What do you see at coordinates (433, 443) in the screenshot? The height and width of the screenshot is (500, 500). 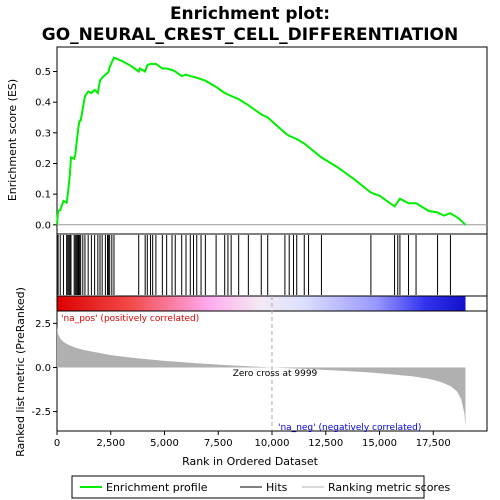 I see `x-tick-label: 17,500` at bounding box center [433, 443].